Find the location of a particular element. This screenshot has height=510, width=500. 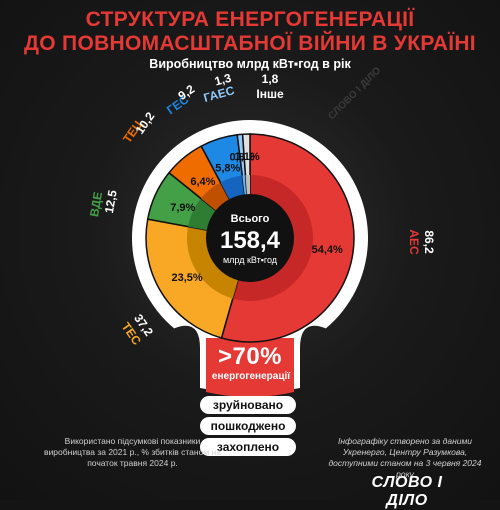

slice-value-label: 1,8 is located at coordinates (270, 79).